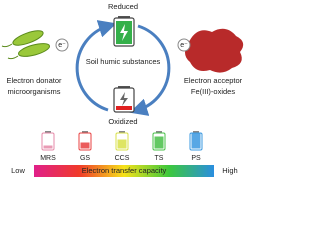 The image size is (320, 240). I want to click on right-label-line-1: Electron acceptor, so click(213, 80).